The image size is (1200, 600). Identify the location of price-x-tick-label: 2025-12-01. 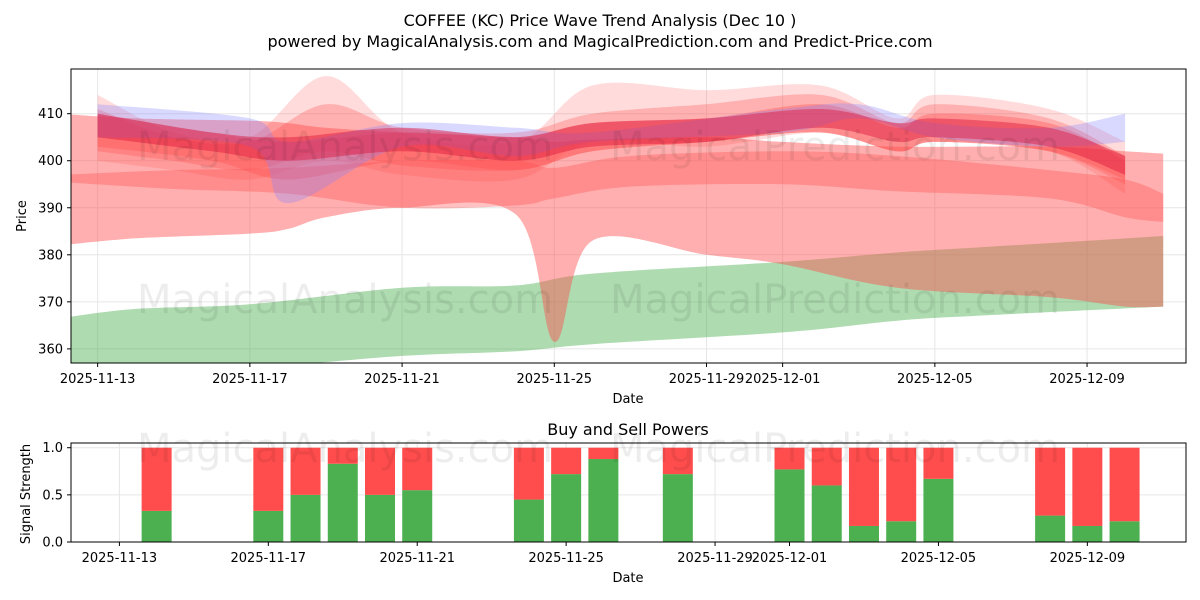
(783, 379).